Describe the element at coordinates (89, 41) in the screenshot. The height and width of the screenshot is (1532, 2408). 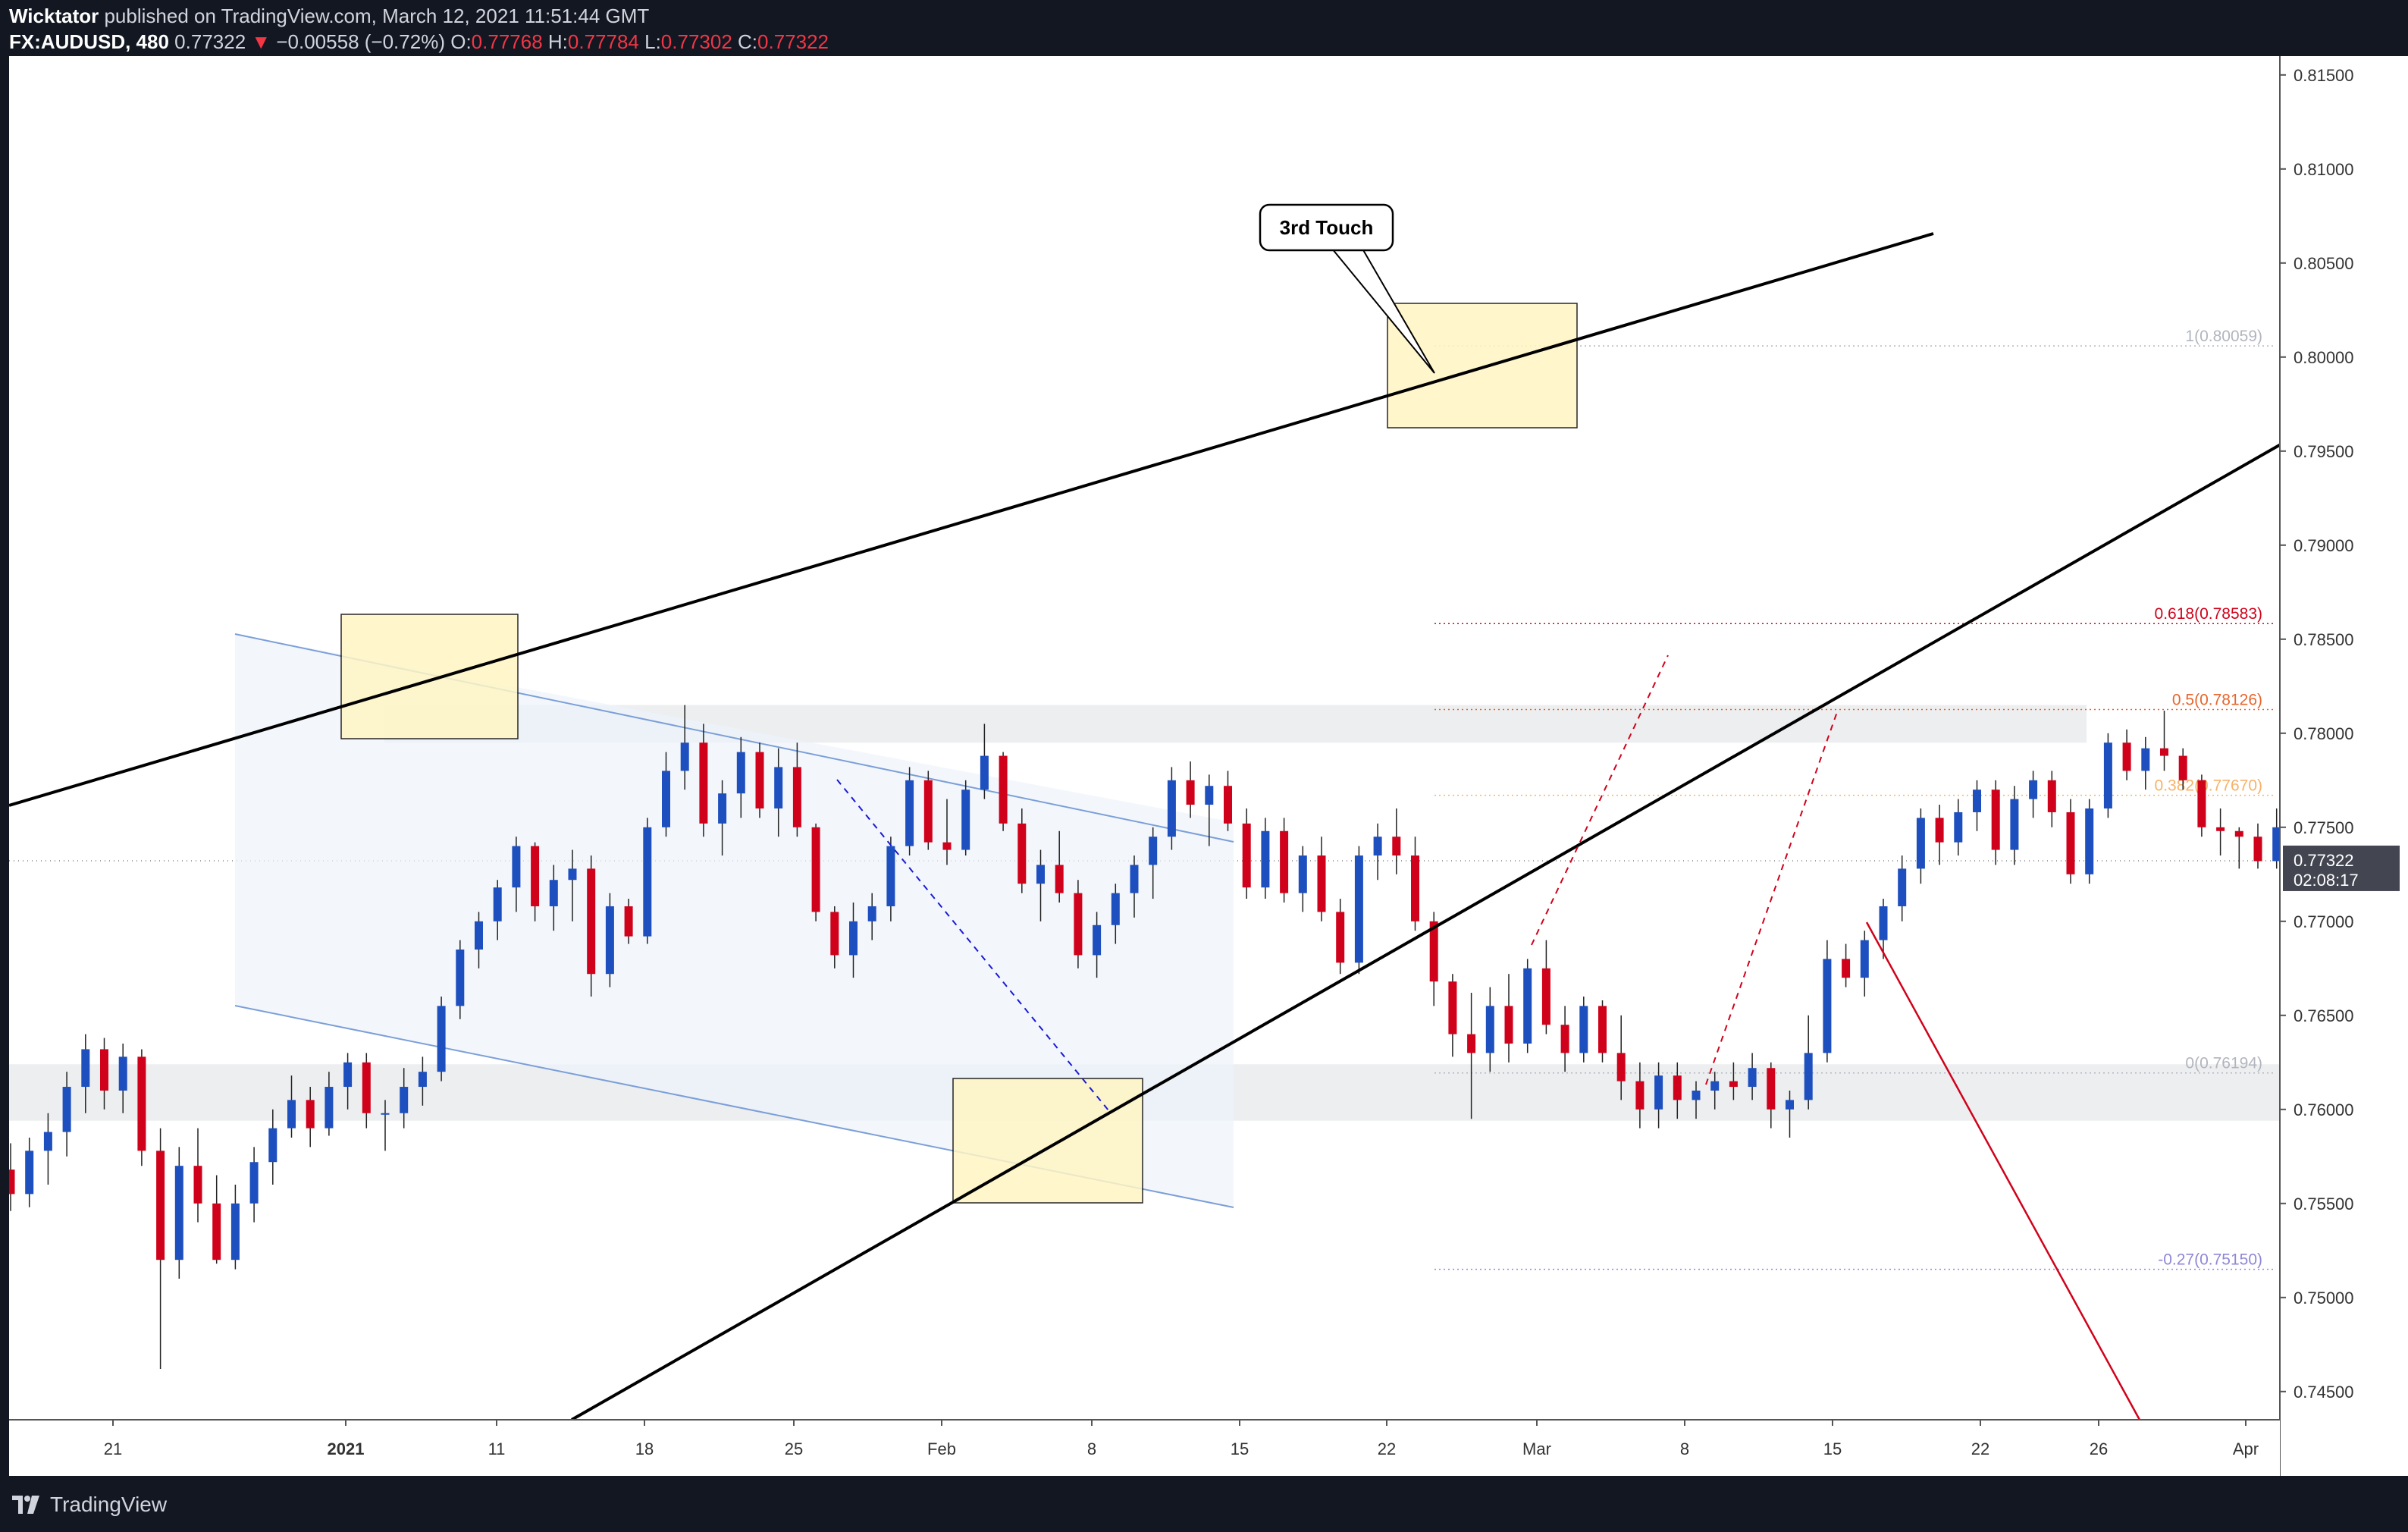
I see `symbol-label: FX:AUDUSD, 480` at that location.